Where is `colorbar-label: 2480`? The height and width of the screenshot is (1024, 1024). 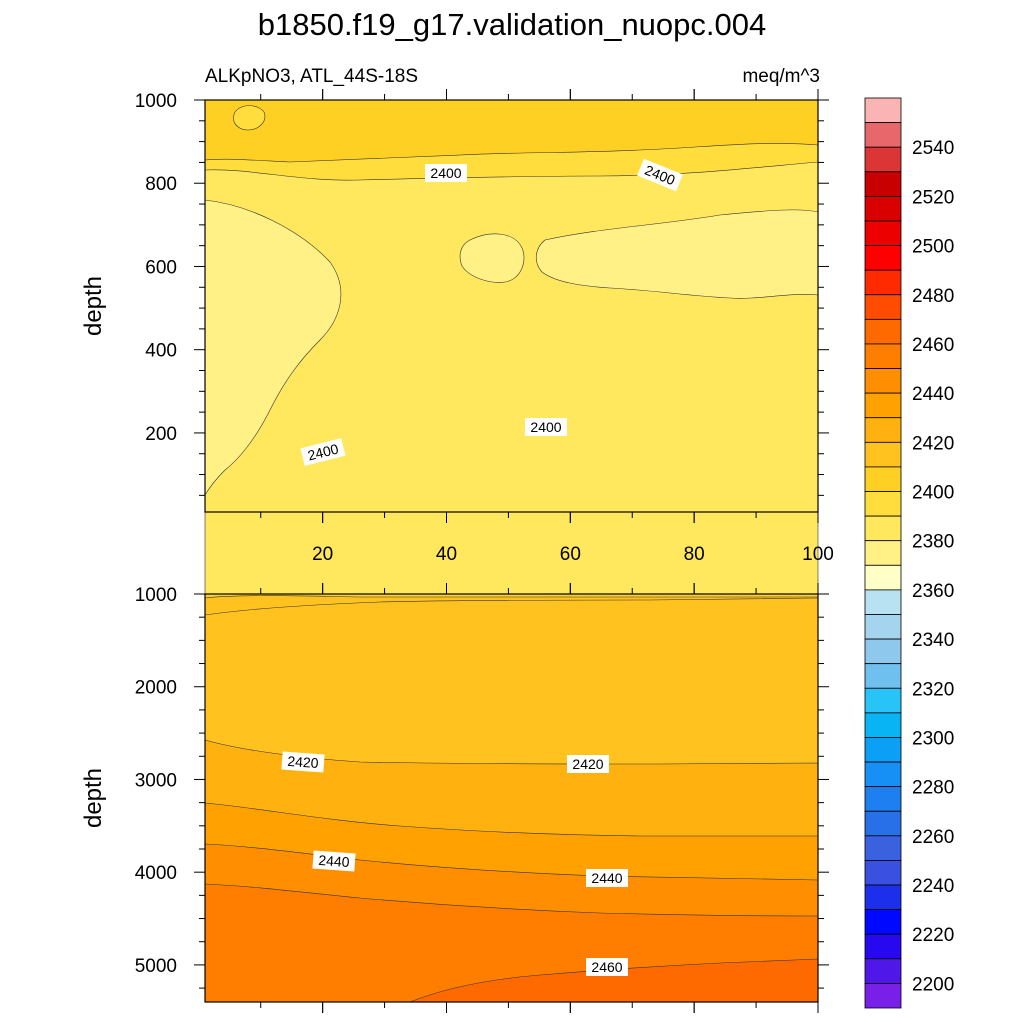
colorbar-label: 2480 is located at coordinates (933, 296).